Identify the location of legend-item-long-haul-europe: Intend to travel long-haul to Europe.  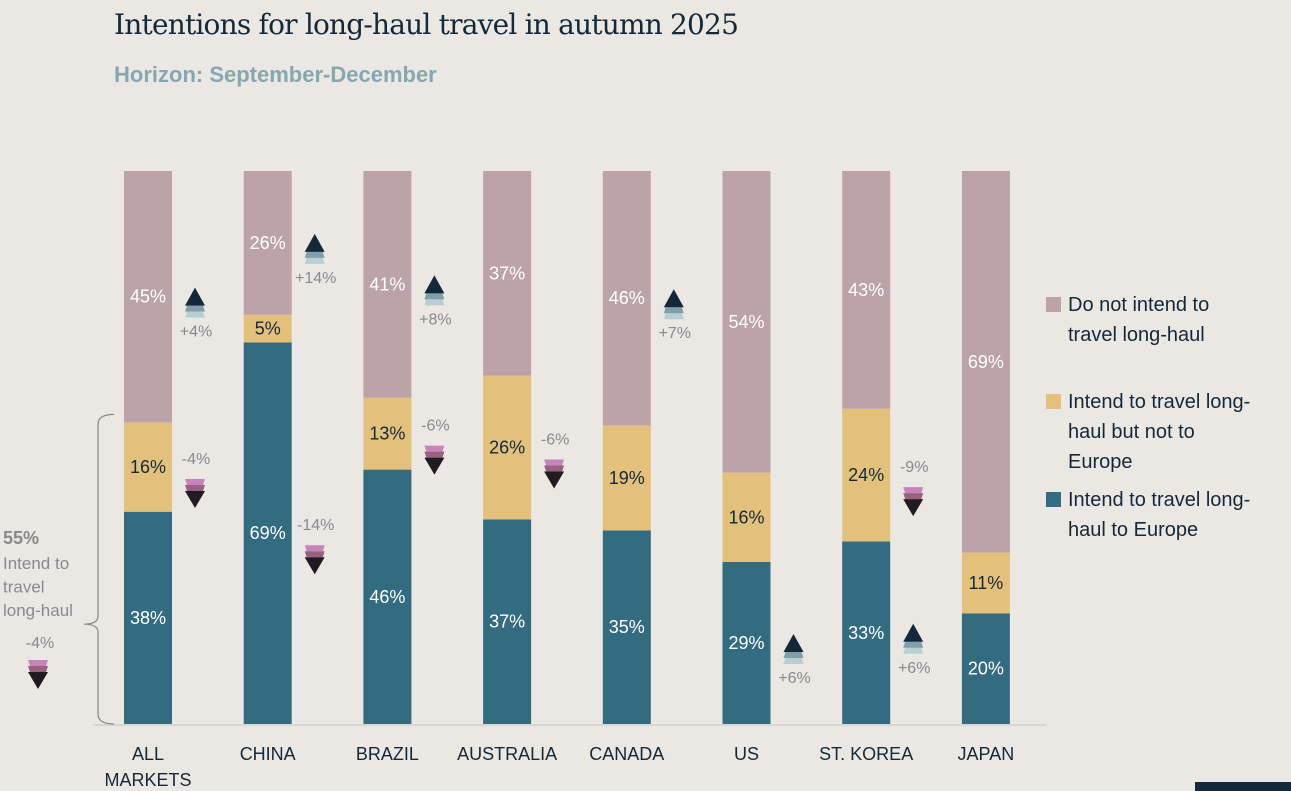
(1167, 515).